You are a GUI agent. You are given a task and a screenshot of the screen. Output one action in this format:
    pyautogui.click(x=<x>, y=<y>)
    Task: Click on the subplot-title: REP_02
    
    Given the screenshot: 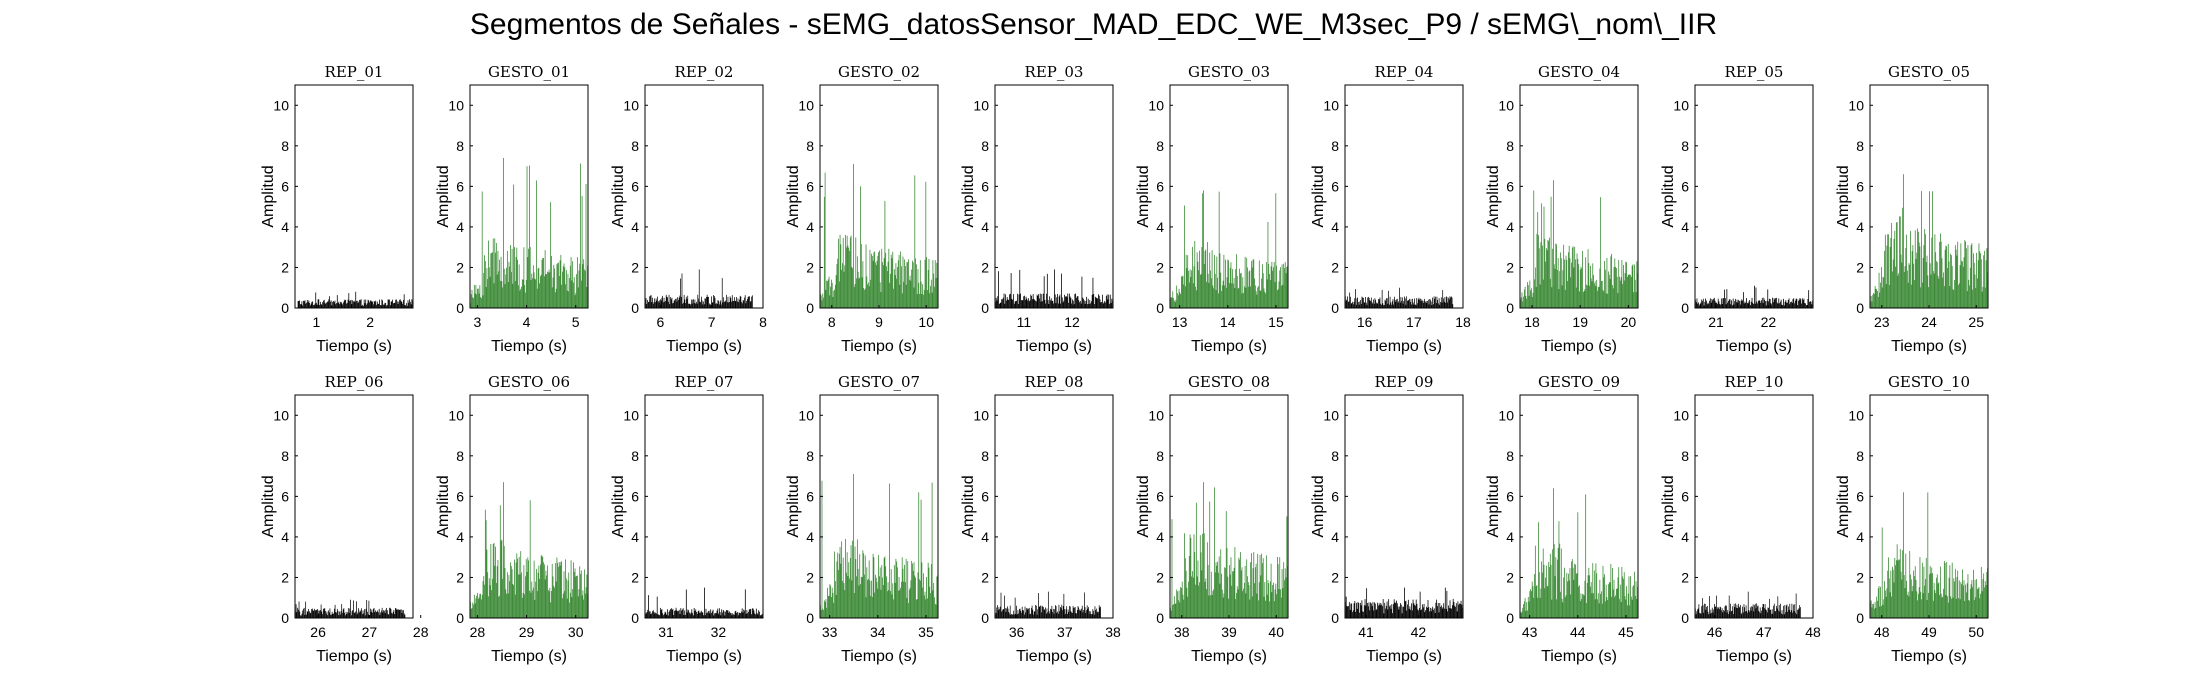 What is the action you would take?
    pyautogui.click(x=704, y=72)
    